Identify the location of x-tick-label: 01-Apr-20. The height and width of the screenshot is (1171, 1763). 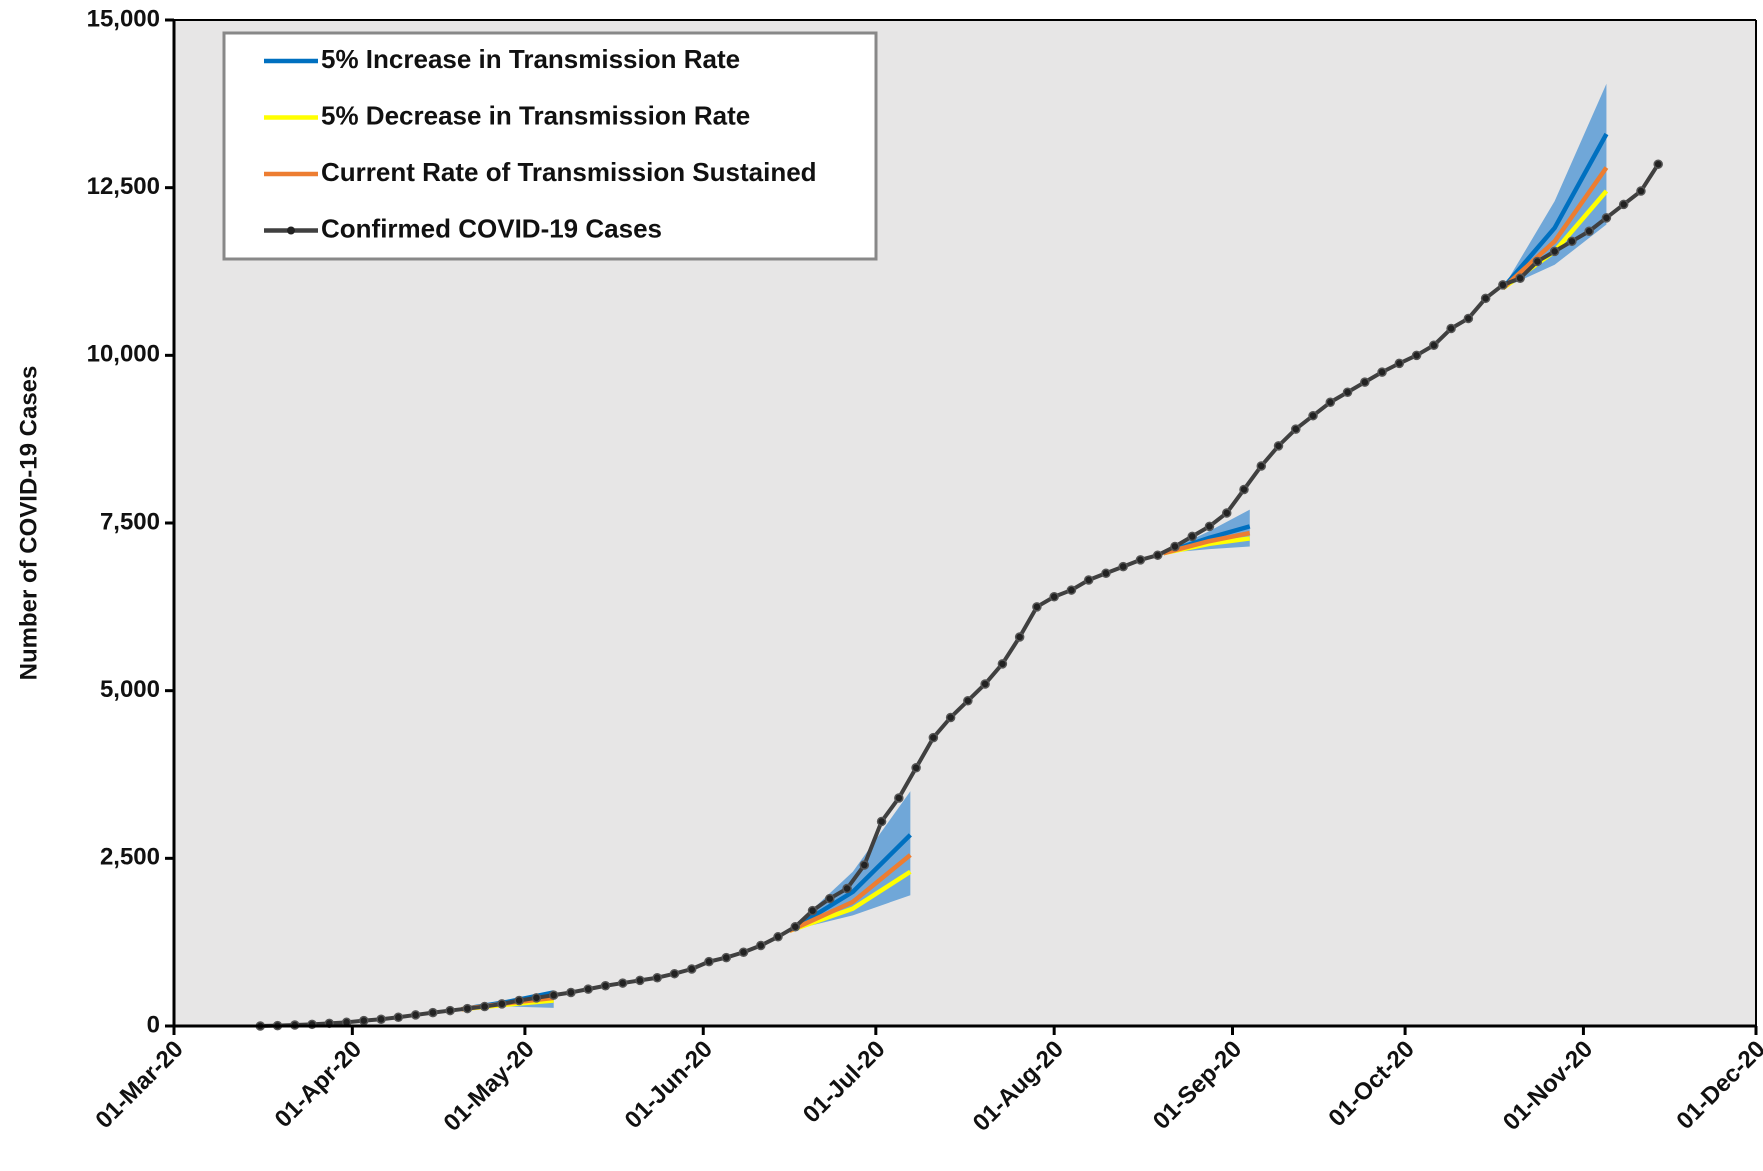
(318, 1084).